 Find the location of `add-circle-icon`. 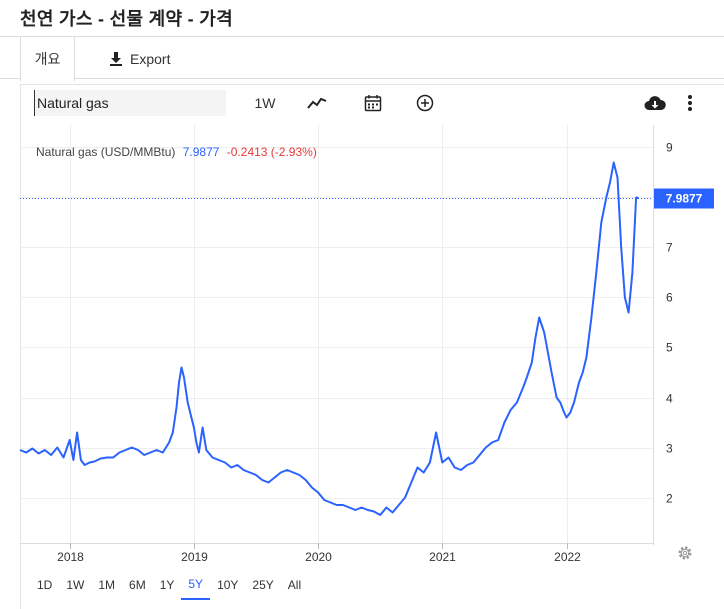

add-circle-icon is located at coordinates (425, 103).